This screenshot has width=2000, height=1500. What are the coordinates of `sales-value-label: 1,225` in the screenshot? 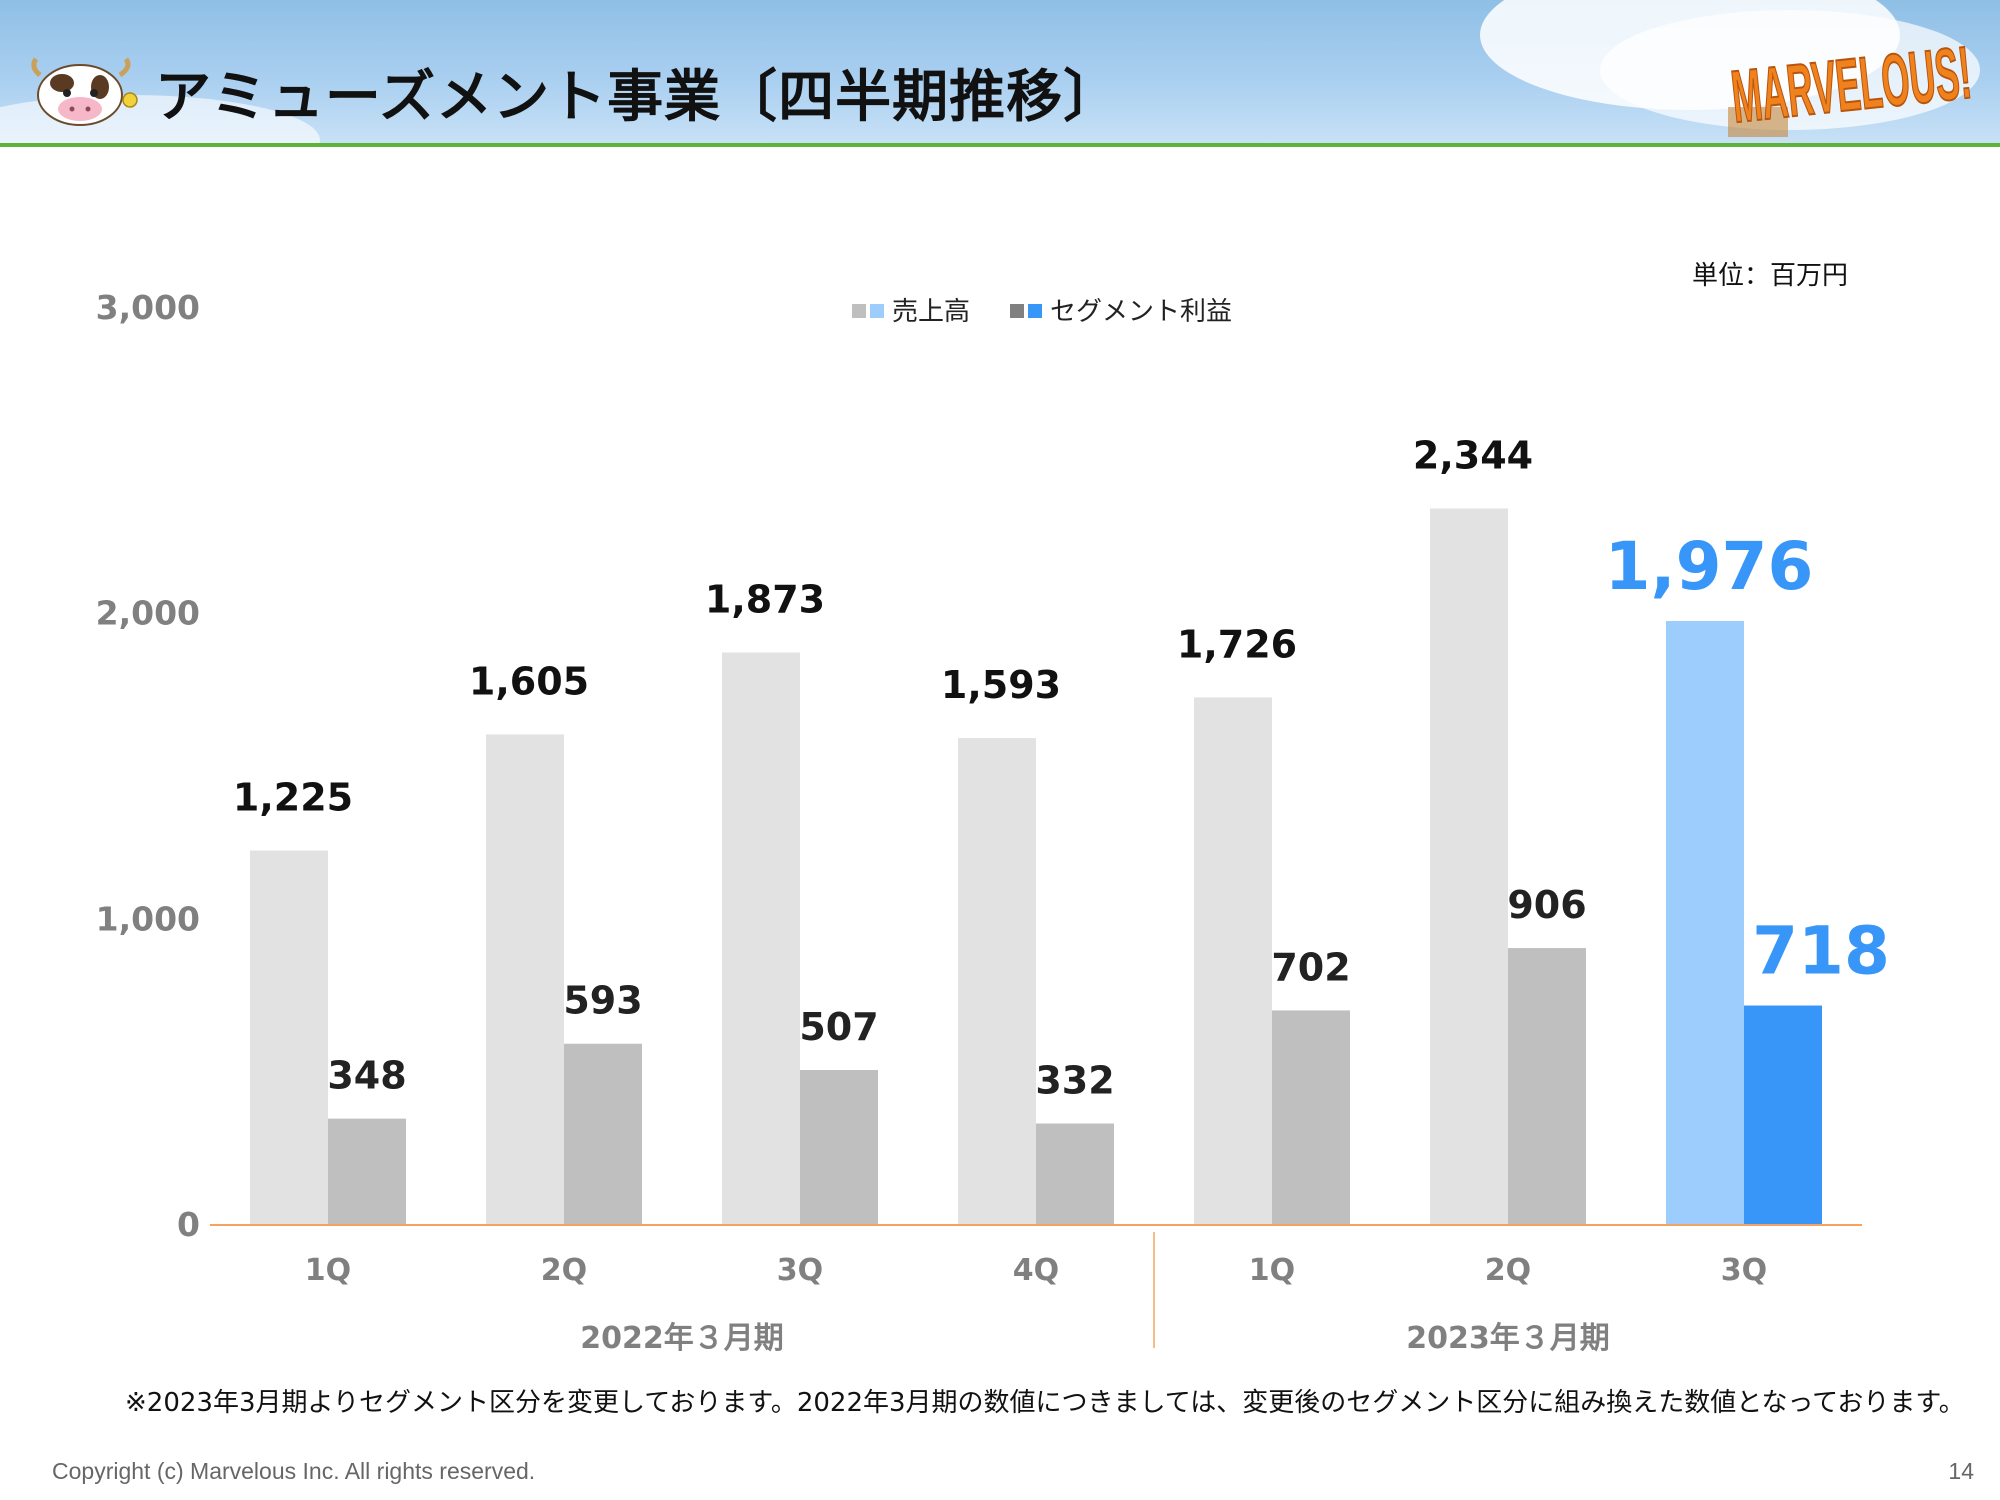 It's located at (293, 798).